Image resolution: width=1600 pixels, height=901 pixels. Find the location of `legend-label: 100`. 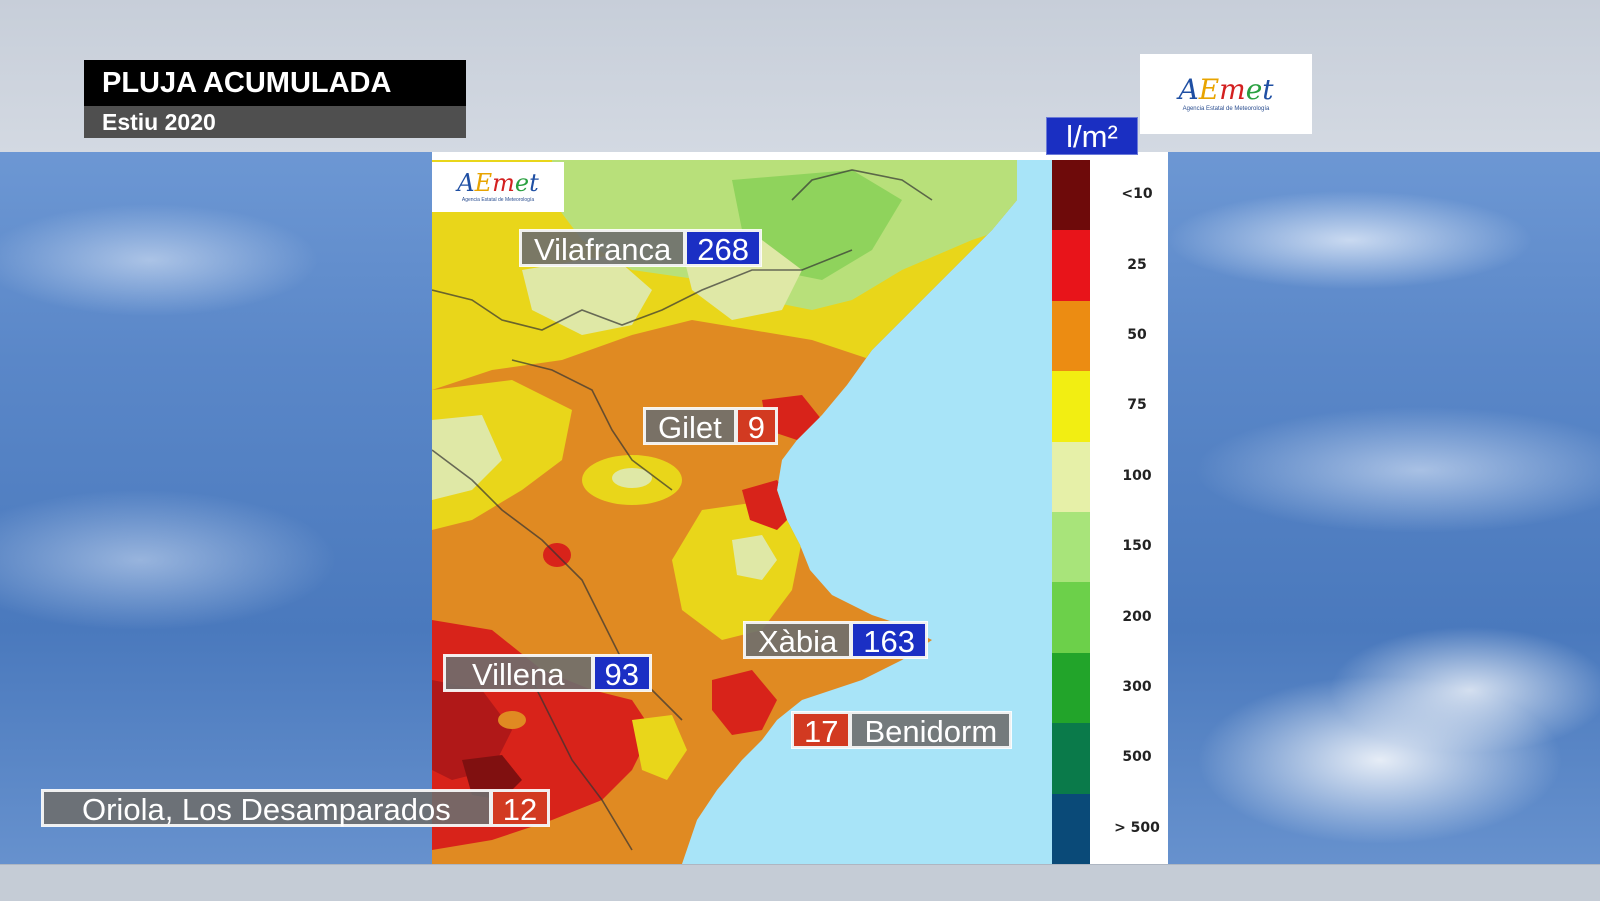

legend-label: 100 is located at coordinates (1137, 475).